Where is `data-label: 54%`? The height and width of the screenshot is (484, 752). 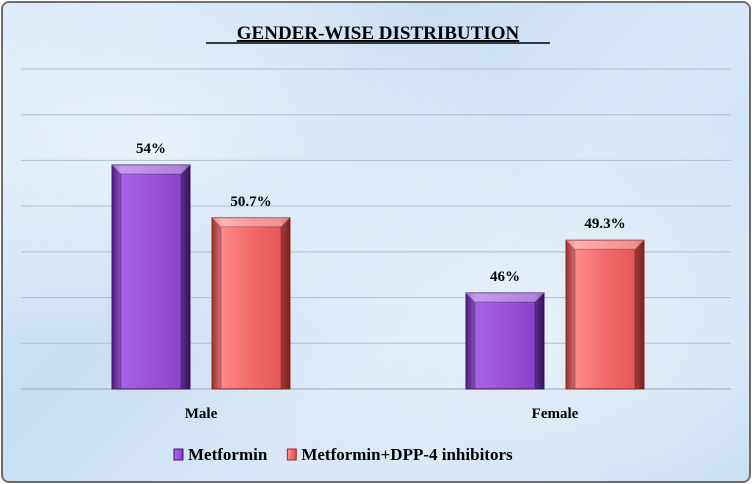
data-label: 54% is located at coordinates (151, 149).